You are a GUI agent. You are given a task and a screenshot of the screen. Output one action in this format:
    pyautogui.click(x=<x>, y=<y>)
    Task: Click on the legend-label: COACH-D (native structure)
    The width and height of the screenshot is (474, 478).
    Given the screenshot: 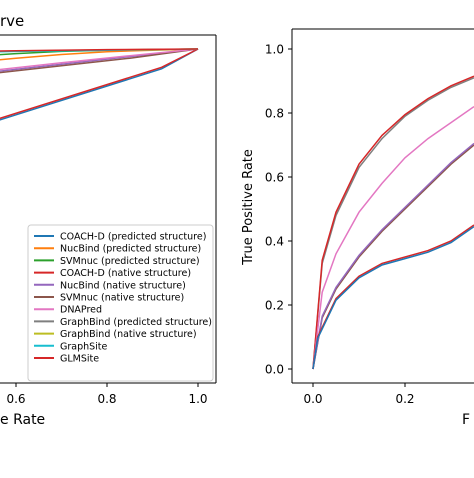 What is the action you would take?
    pyautogui.click(x=125, y=273)
    